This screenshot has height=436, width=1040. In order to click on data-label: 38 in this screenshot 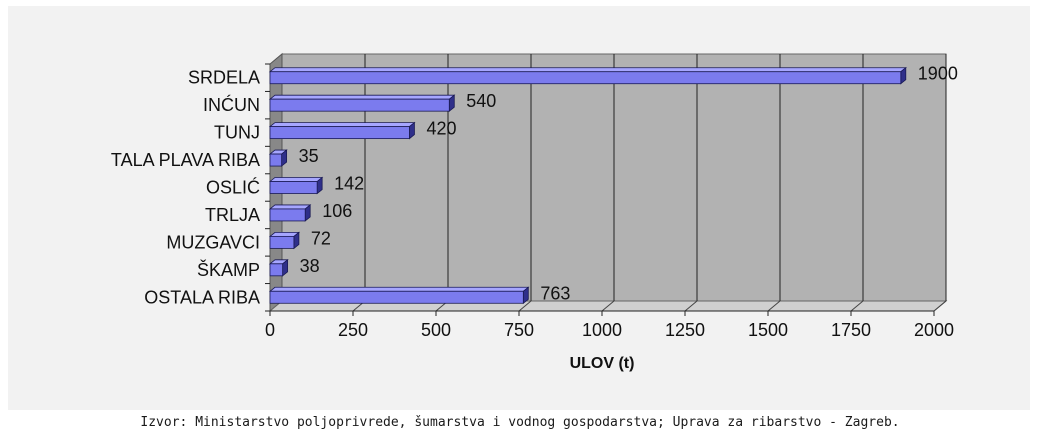, I will do `click(310, 266)`.